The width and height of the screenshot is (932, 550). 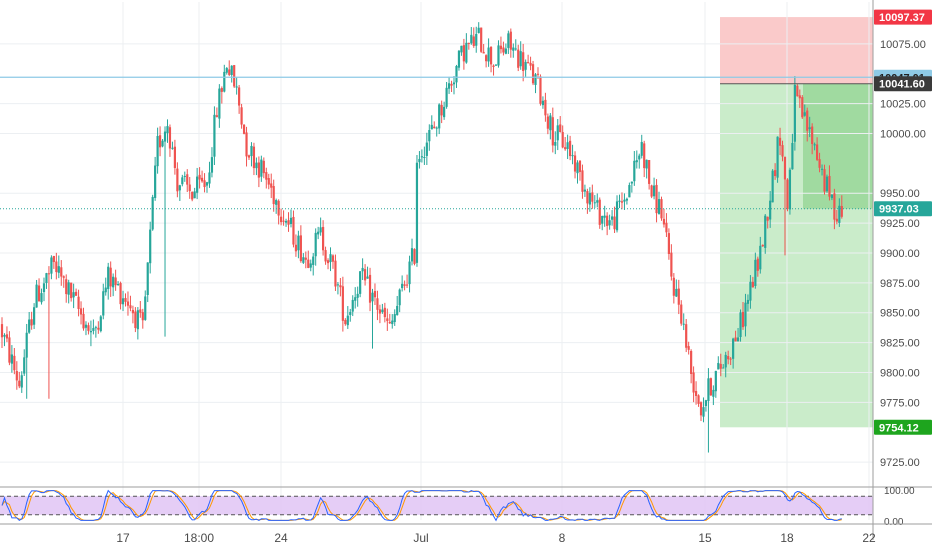 I want to click on price-tick-label: 9850.00, so click(x=900, y=314).